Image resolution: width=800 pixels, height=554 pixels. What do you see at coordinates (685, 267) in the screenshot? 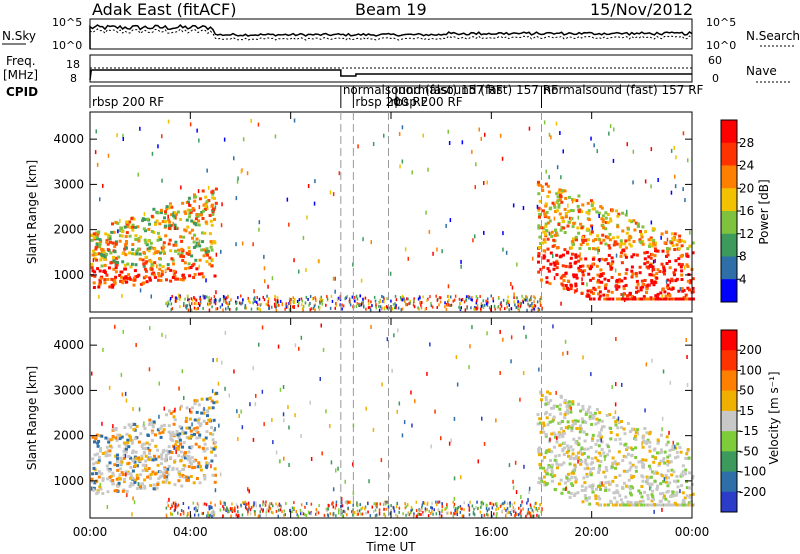
I see `p-cell-1969` at bounding box center [685, 267].